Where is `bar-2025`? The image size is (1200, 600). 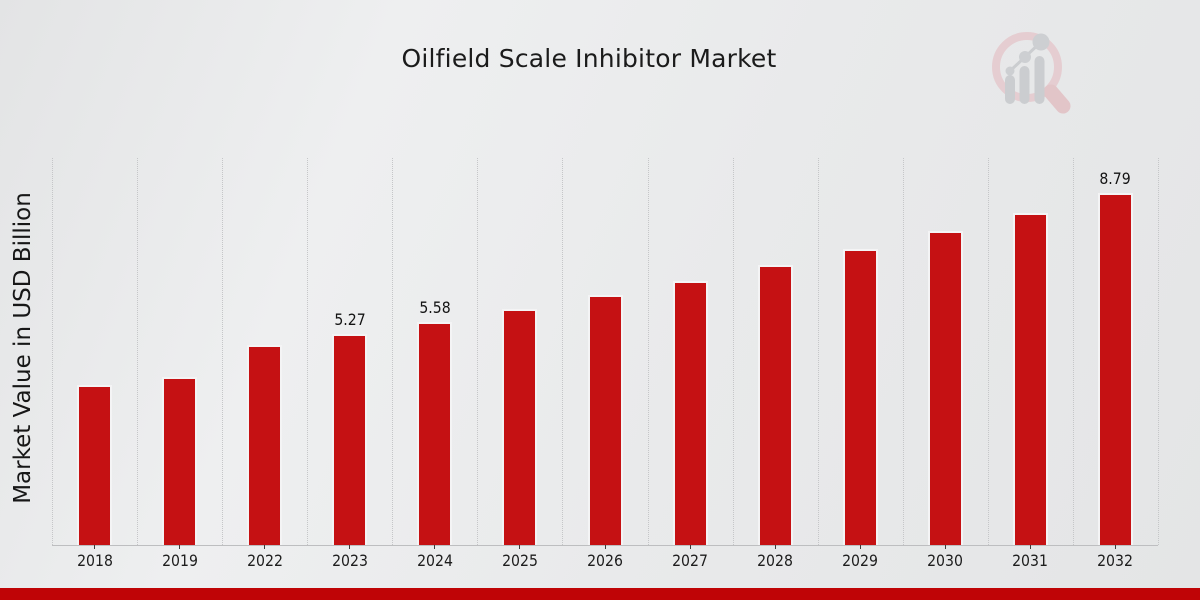 bar-2025 is located at coordinates (520, 426).